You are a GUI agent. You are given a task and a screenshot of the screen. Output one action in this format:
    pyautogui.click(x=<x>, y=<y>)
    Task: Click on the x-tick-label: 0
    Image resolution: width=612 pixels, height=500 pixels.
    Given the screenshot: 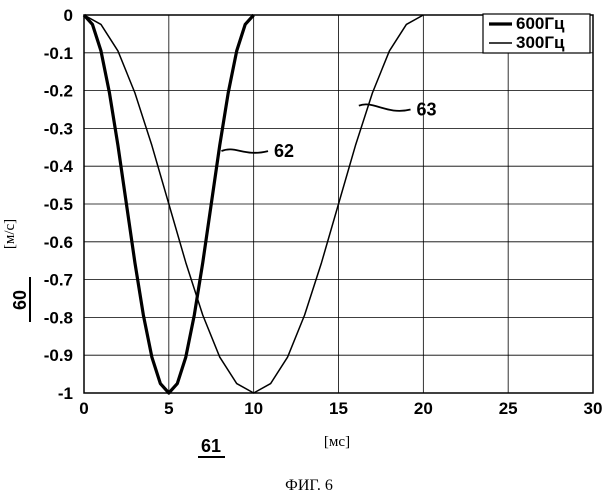 What is the action you would take?
    pyautogui.click(x=83, y=408)
    